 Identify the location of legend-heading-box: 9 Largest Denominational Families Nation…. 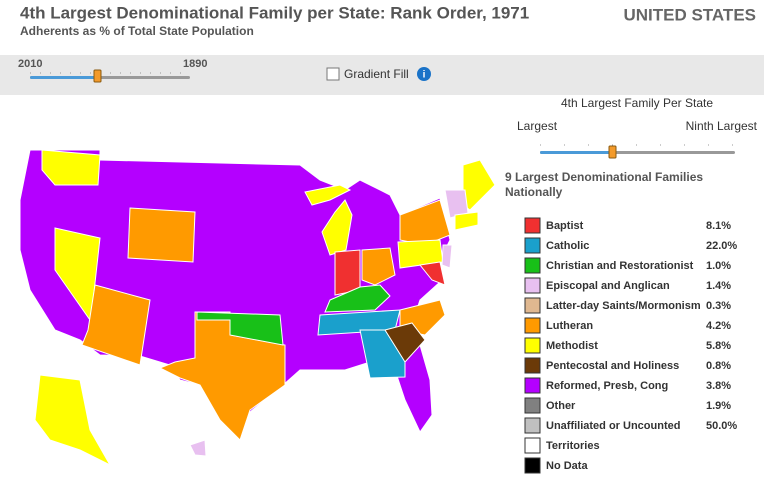
(604, 184).